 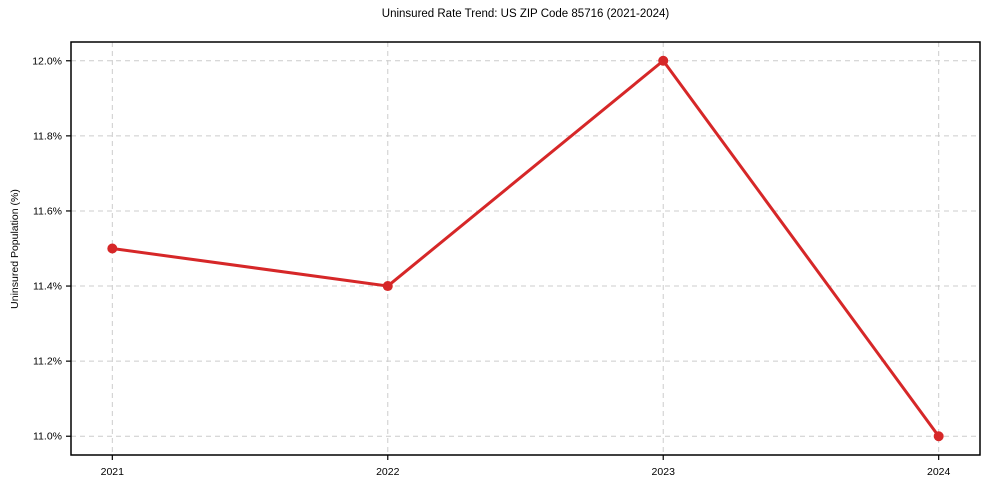 I want to click on x-tick-label: 2023, so click(x=664, y=472).